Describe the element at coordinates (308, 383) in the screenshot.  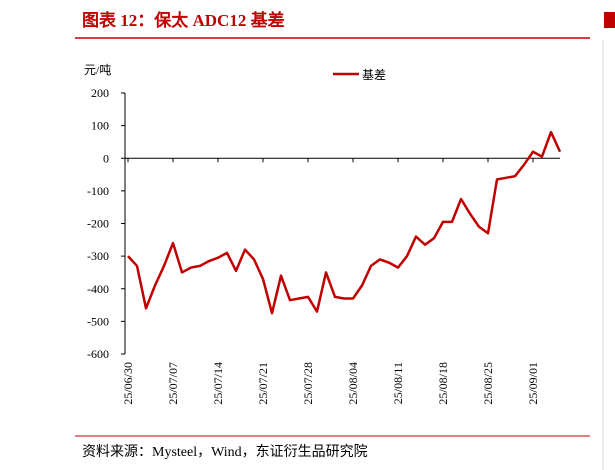
I see `x-tick-label: 25/07/28` at that location.